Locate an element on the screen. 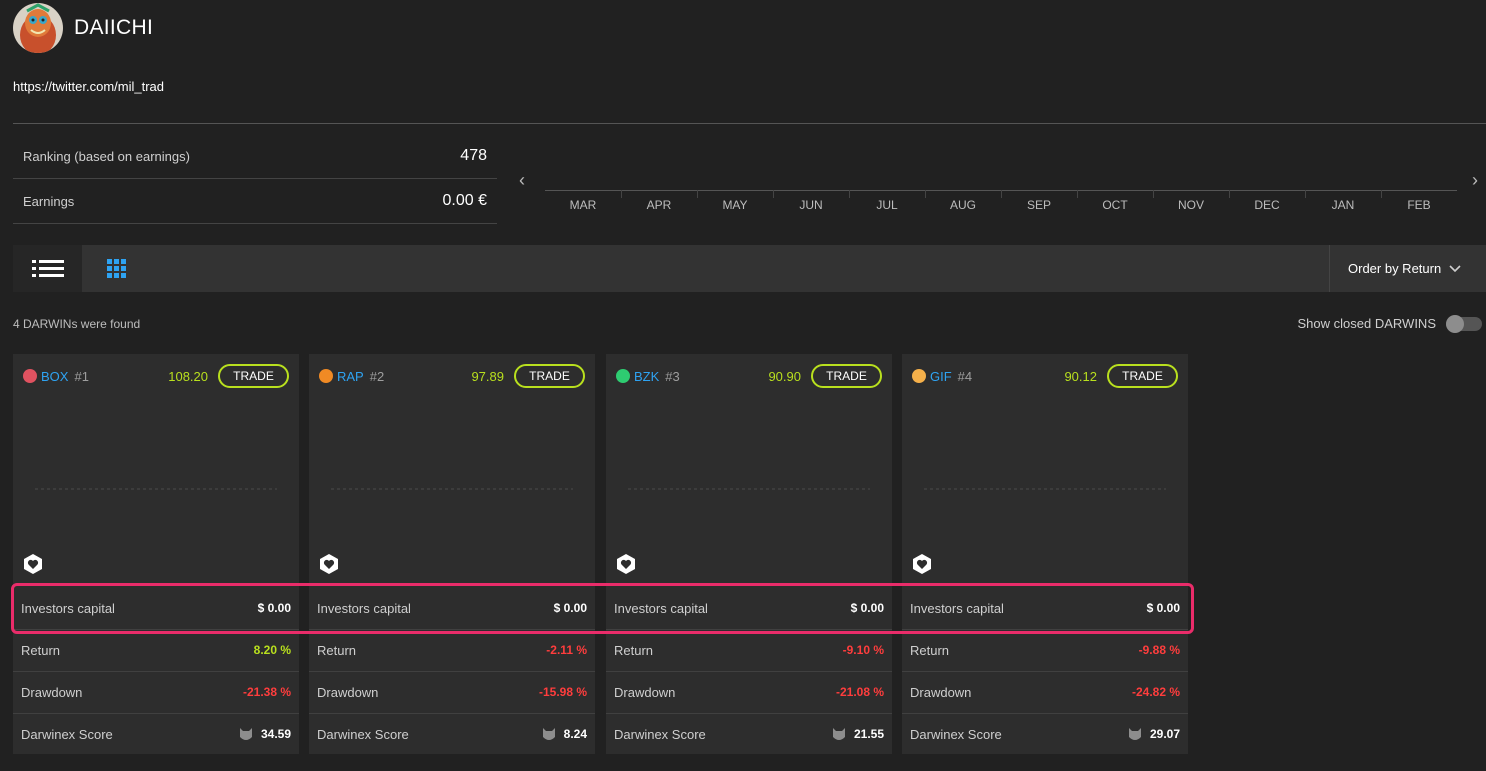 The width and height of the screenshot is (1486, 771). order-label: Order by Return is located at coordinates (1395, 268).